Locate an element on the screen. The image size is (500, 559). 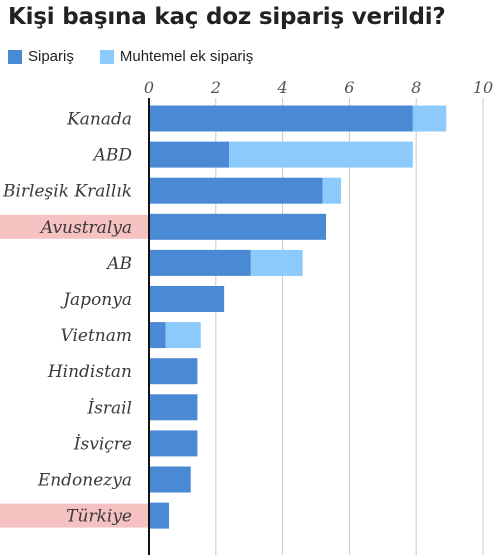
legend-item-siparis: Sipariş is located at coordinates (41, 56).